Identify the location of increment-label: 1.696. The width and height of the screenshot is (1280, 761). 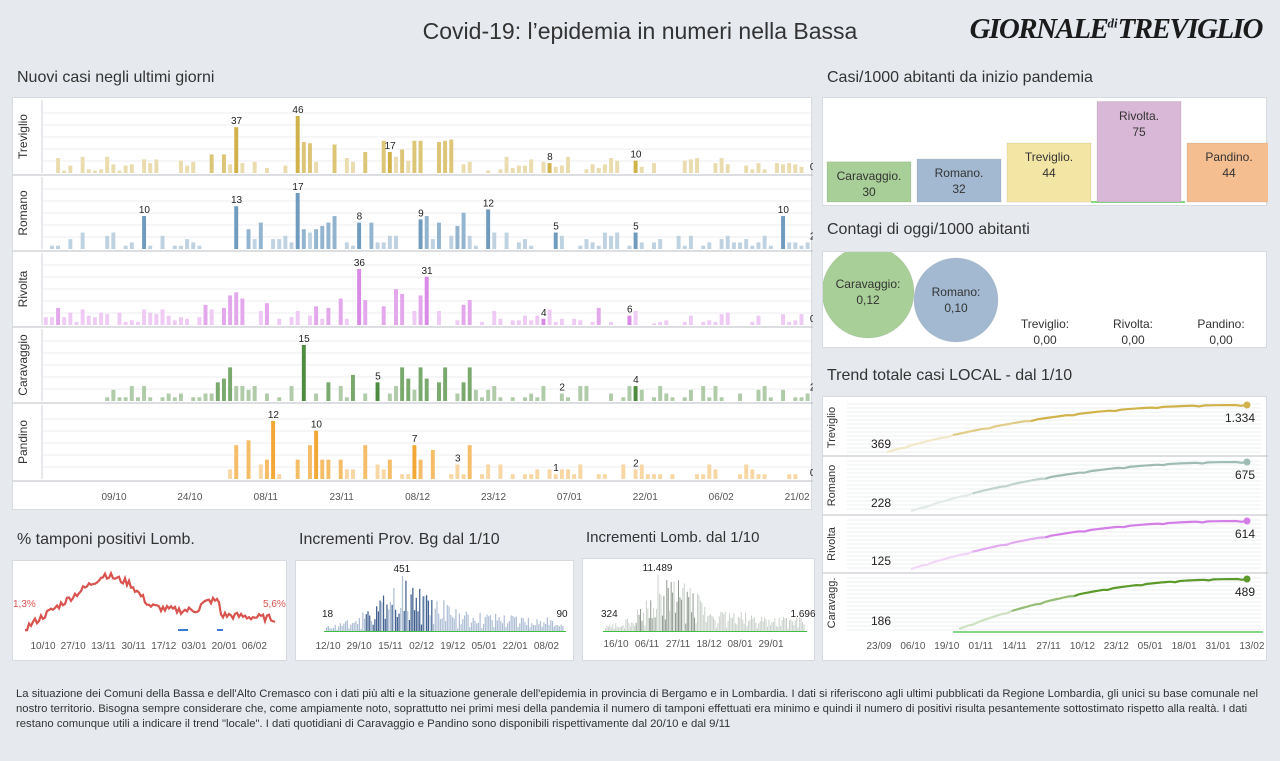
(802, 614).